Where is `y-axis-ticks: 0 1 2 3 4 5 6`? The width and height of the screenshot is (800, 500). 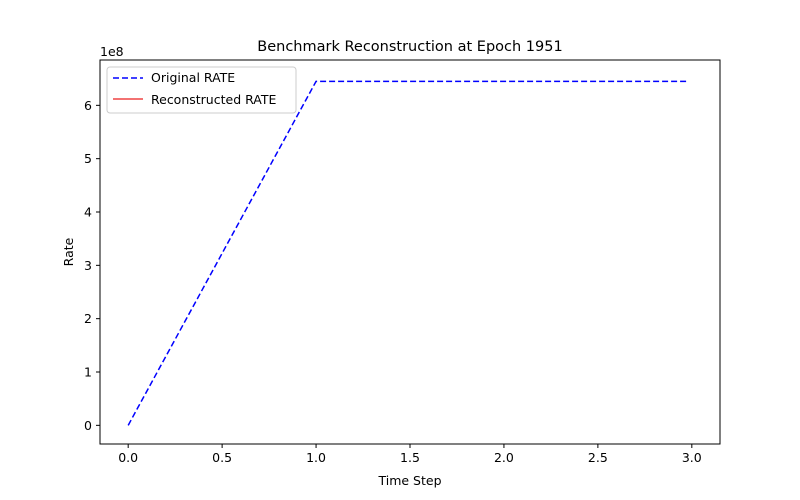 y-axis-ticks: 0 1 2 3 4 5 6 is located at coordinates (92, 265).